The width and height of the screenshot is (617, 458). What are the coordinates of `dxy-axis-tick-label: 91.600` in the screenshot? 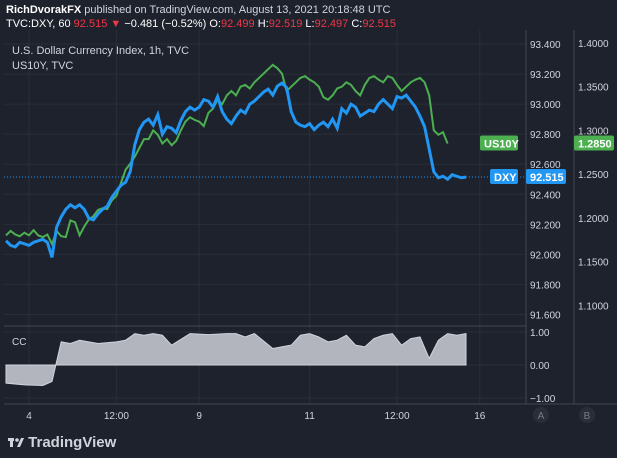 It's located at (545, 315).